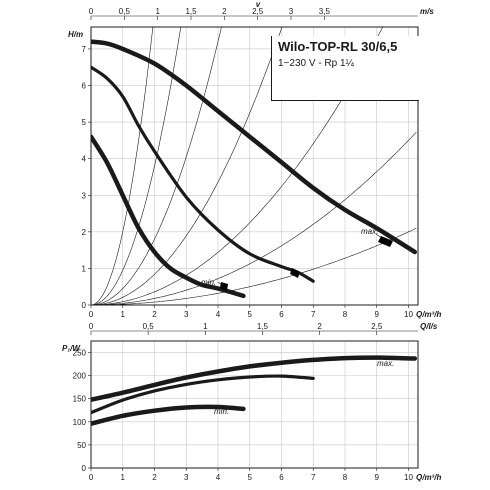 The height and width of the screenshot is (490, 490). What do you see at coordinates (203, 394) in the screenshot?
I see `series-mid-line` at bounding box center [203, 394].